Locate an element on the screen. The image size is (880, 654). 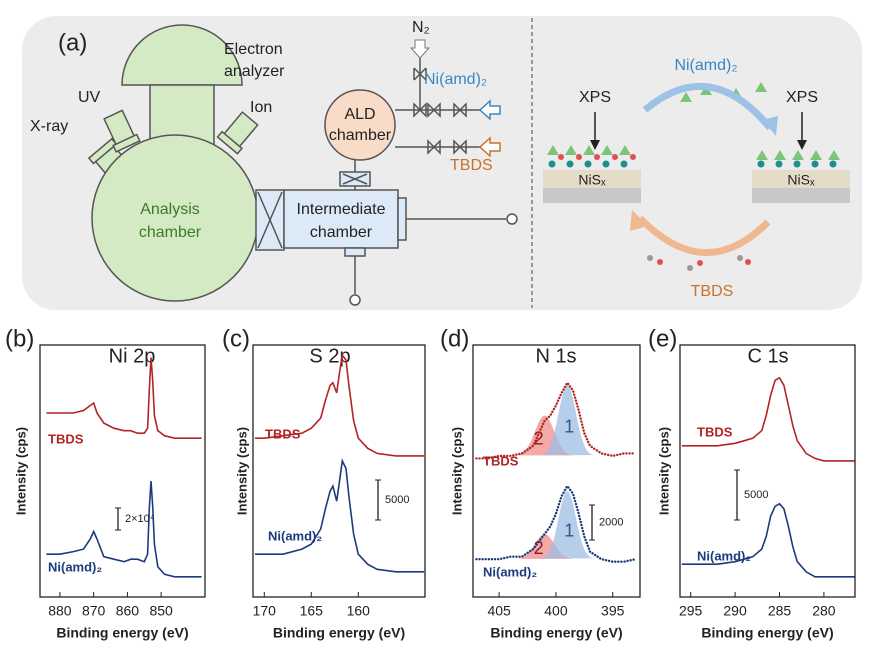
panel-label: (e) is located at coordinates (662, 338).